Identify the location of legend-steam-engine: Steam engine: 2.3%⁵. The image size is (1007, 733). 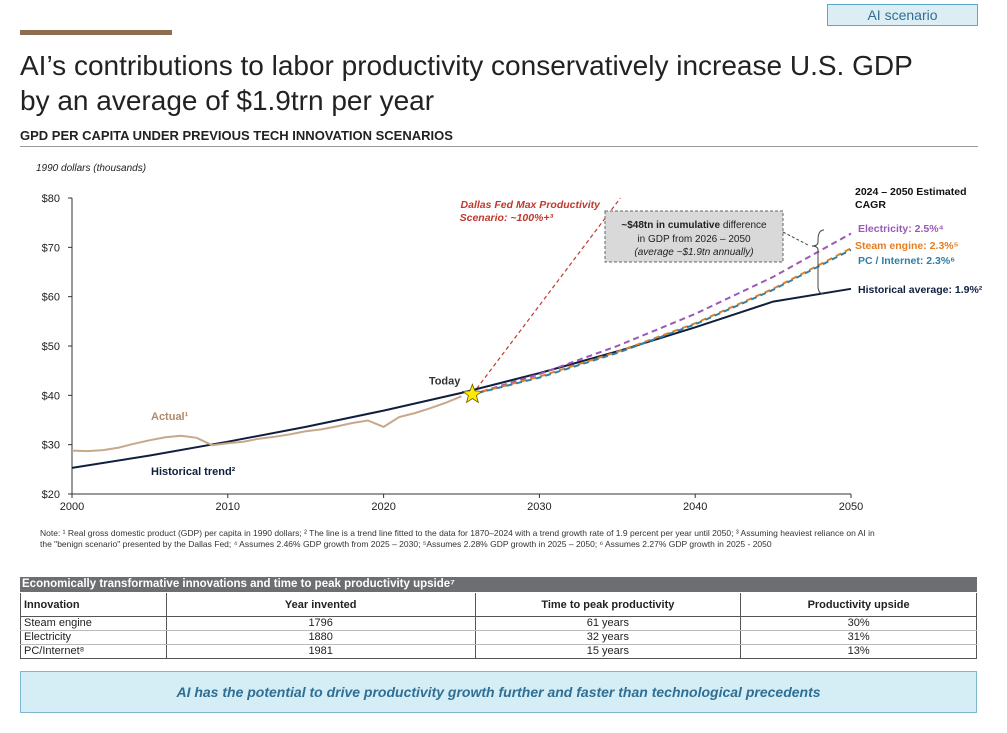
(907, 246).